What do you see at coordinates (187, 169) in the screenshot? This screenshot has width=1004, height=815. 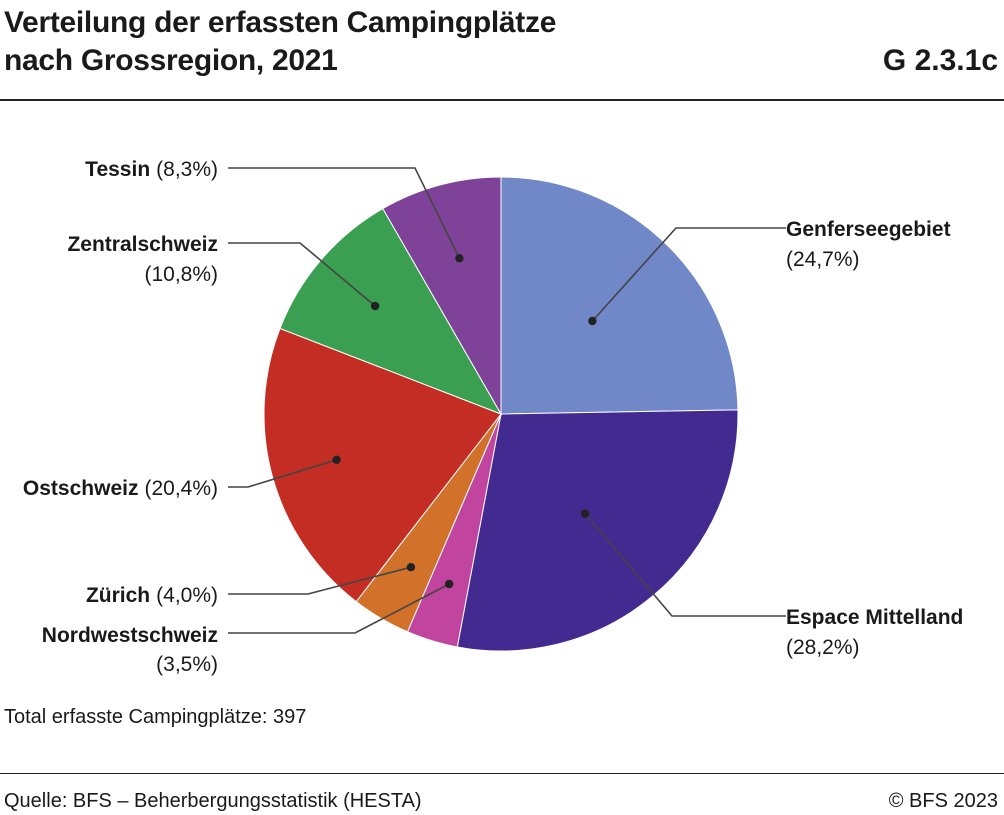 I see `label-value: (8,3%)` at bounding box center [187, 169].